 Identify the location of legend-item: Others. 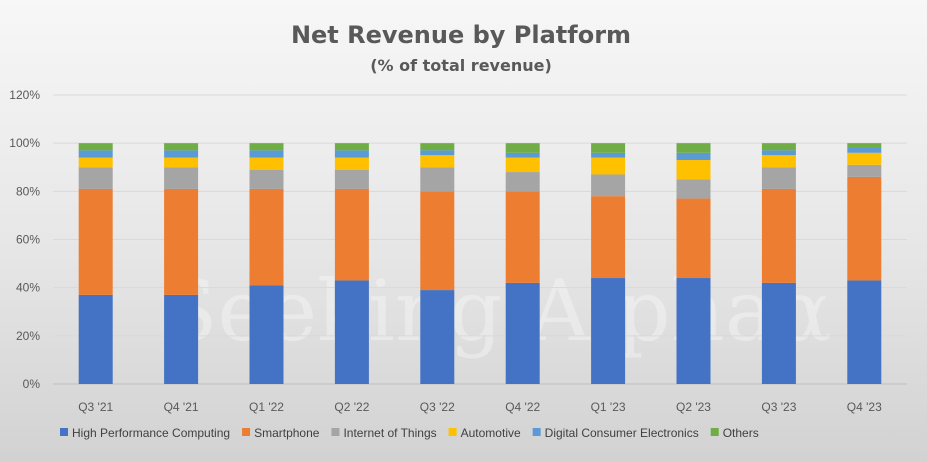
(734, 433).